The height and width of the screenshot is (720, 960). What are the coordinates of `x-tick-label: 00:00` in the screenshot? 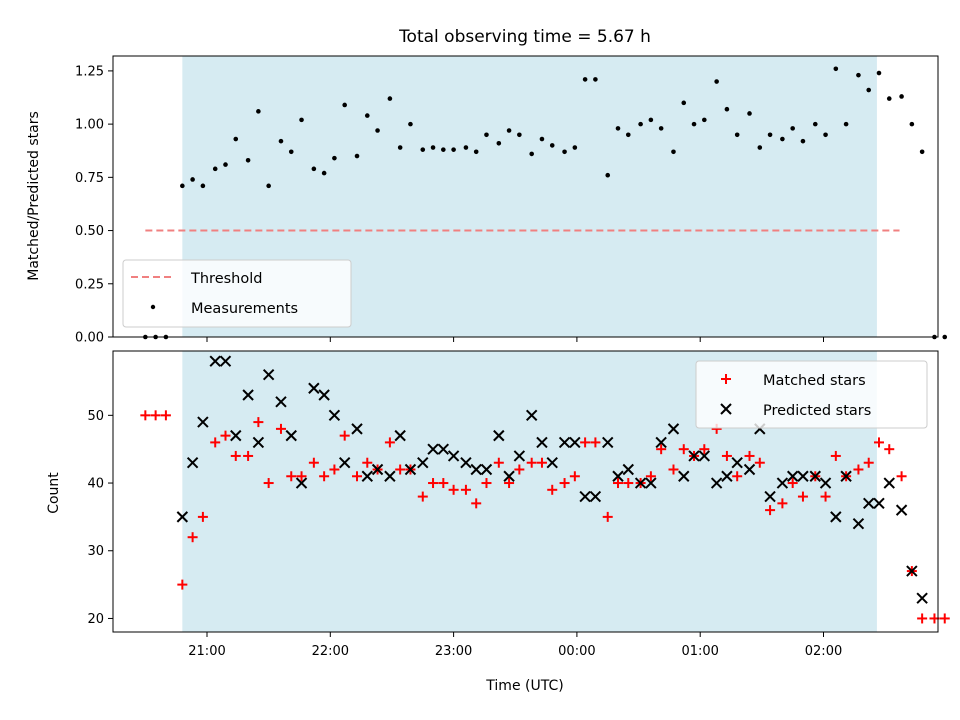 It's located at (576, 651).